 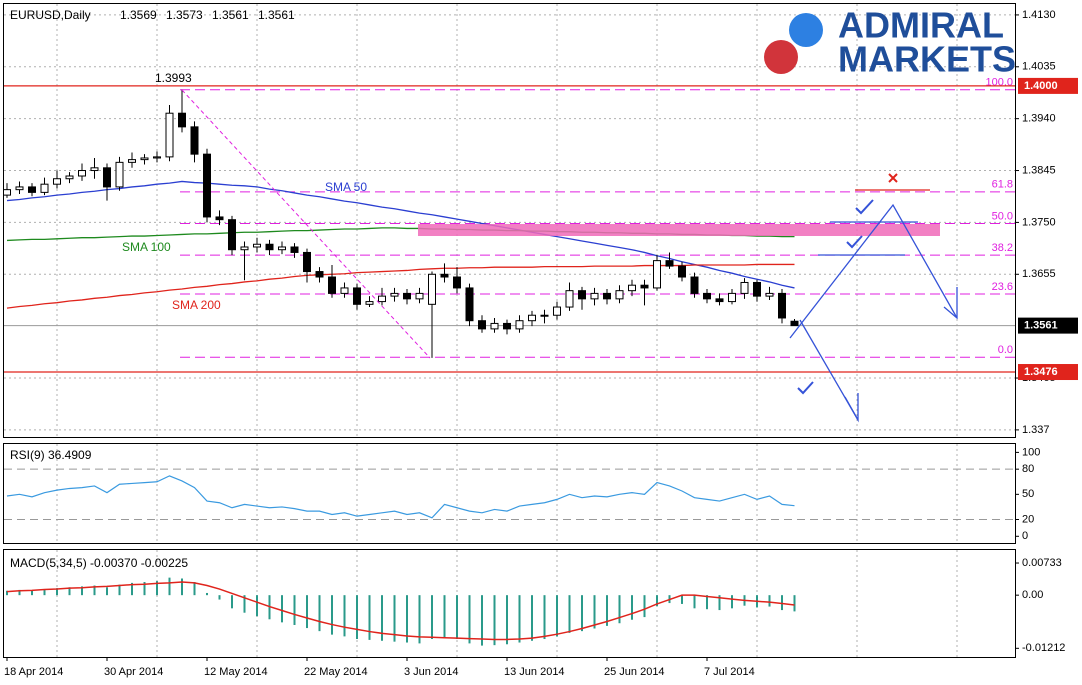 I want to click on scenario-path-up, so click(x=873, y=271).